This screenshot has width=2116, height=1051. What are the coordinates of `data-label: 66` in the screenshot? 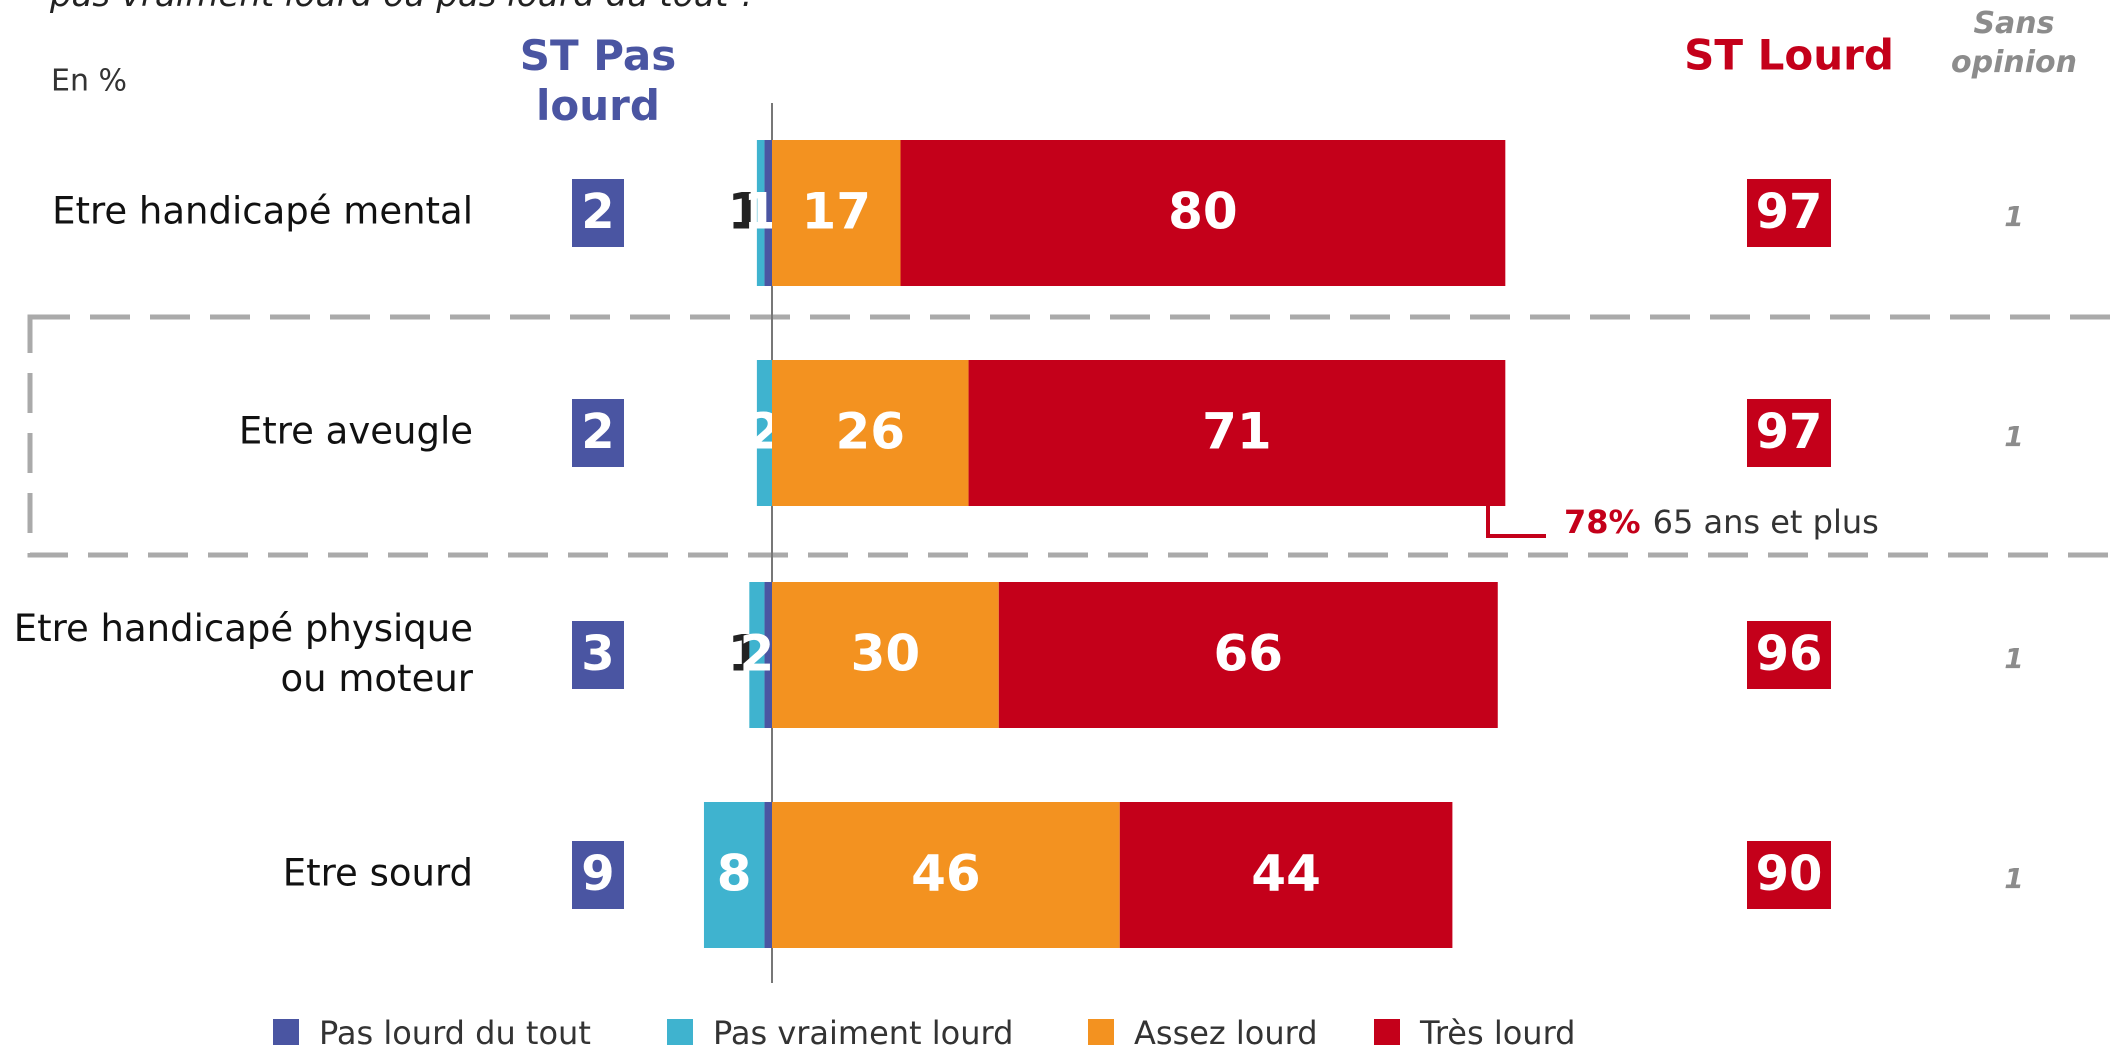 It's located at (1248, 654).